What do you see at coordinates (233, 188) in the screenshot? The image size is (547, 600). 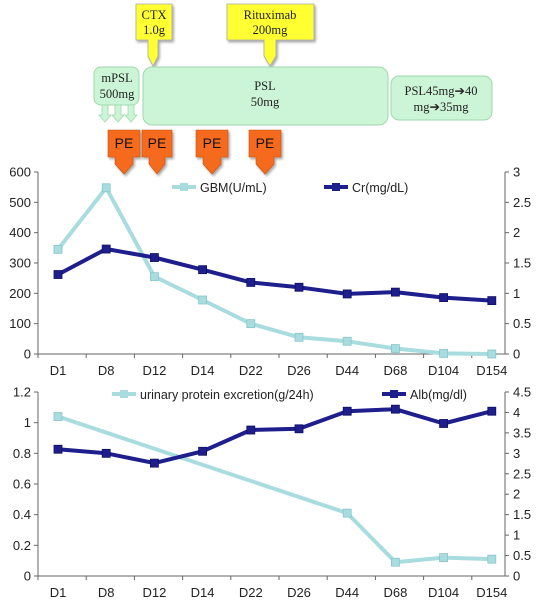 I see `legend-label: GBM(U/mL)` at bounding box center [233, 188].